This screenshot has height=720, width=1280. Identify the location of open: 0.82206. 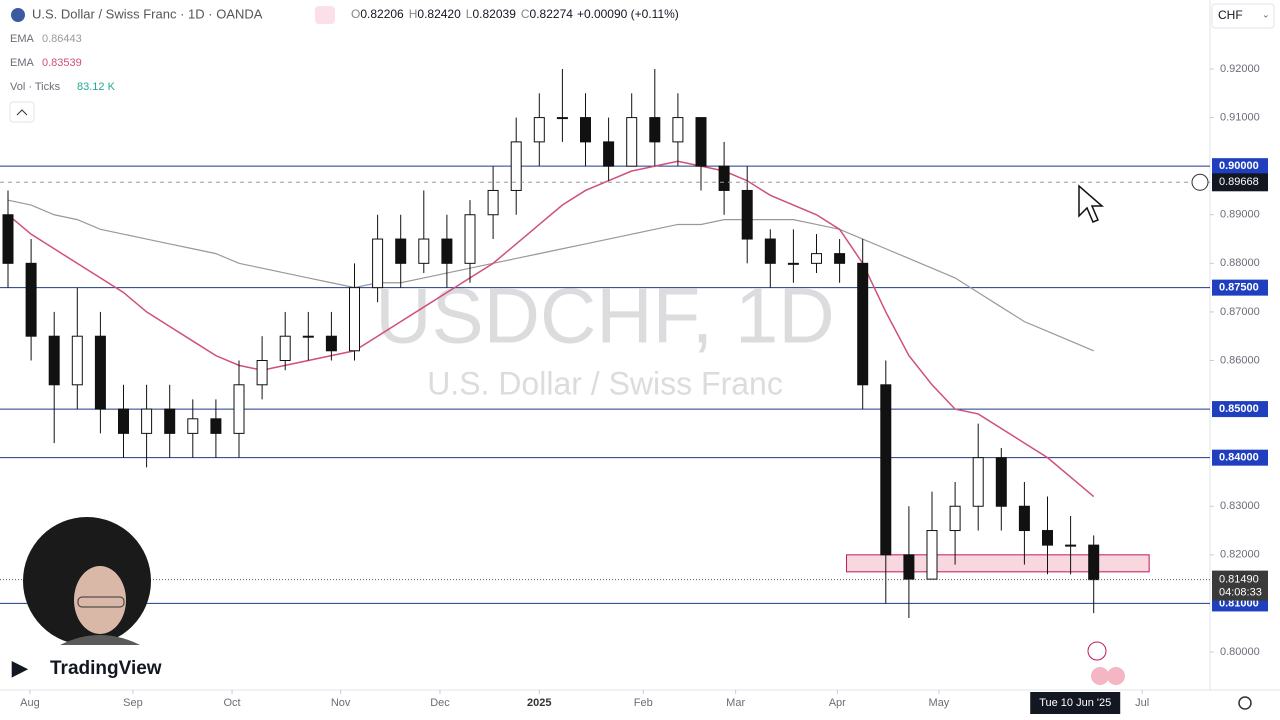
(382, 14).